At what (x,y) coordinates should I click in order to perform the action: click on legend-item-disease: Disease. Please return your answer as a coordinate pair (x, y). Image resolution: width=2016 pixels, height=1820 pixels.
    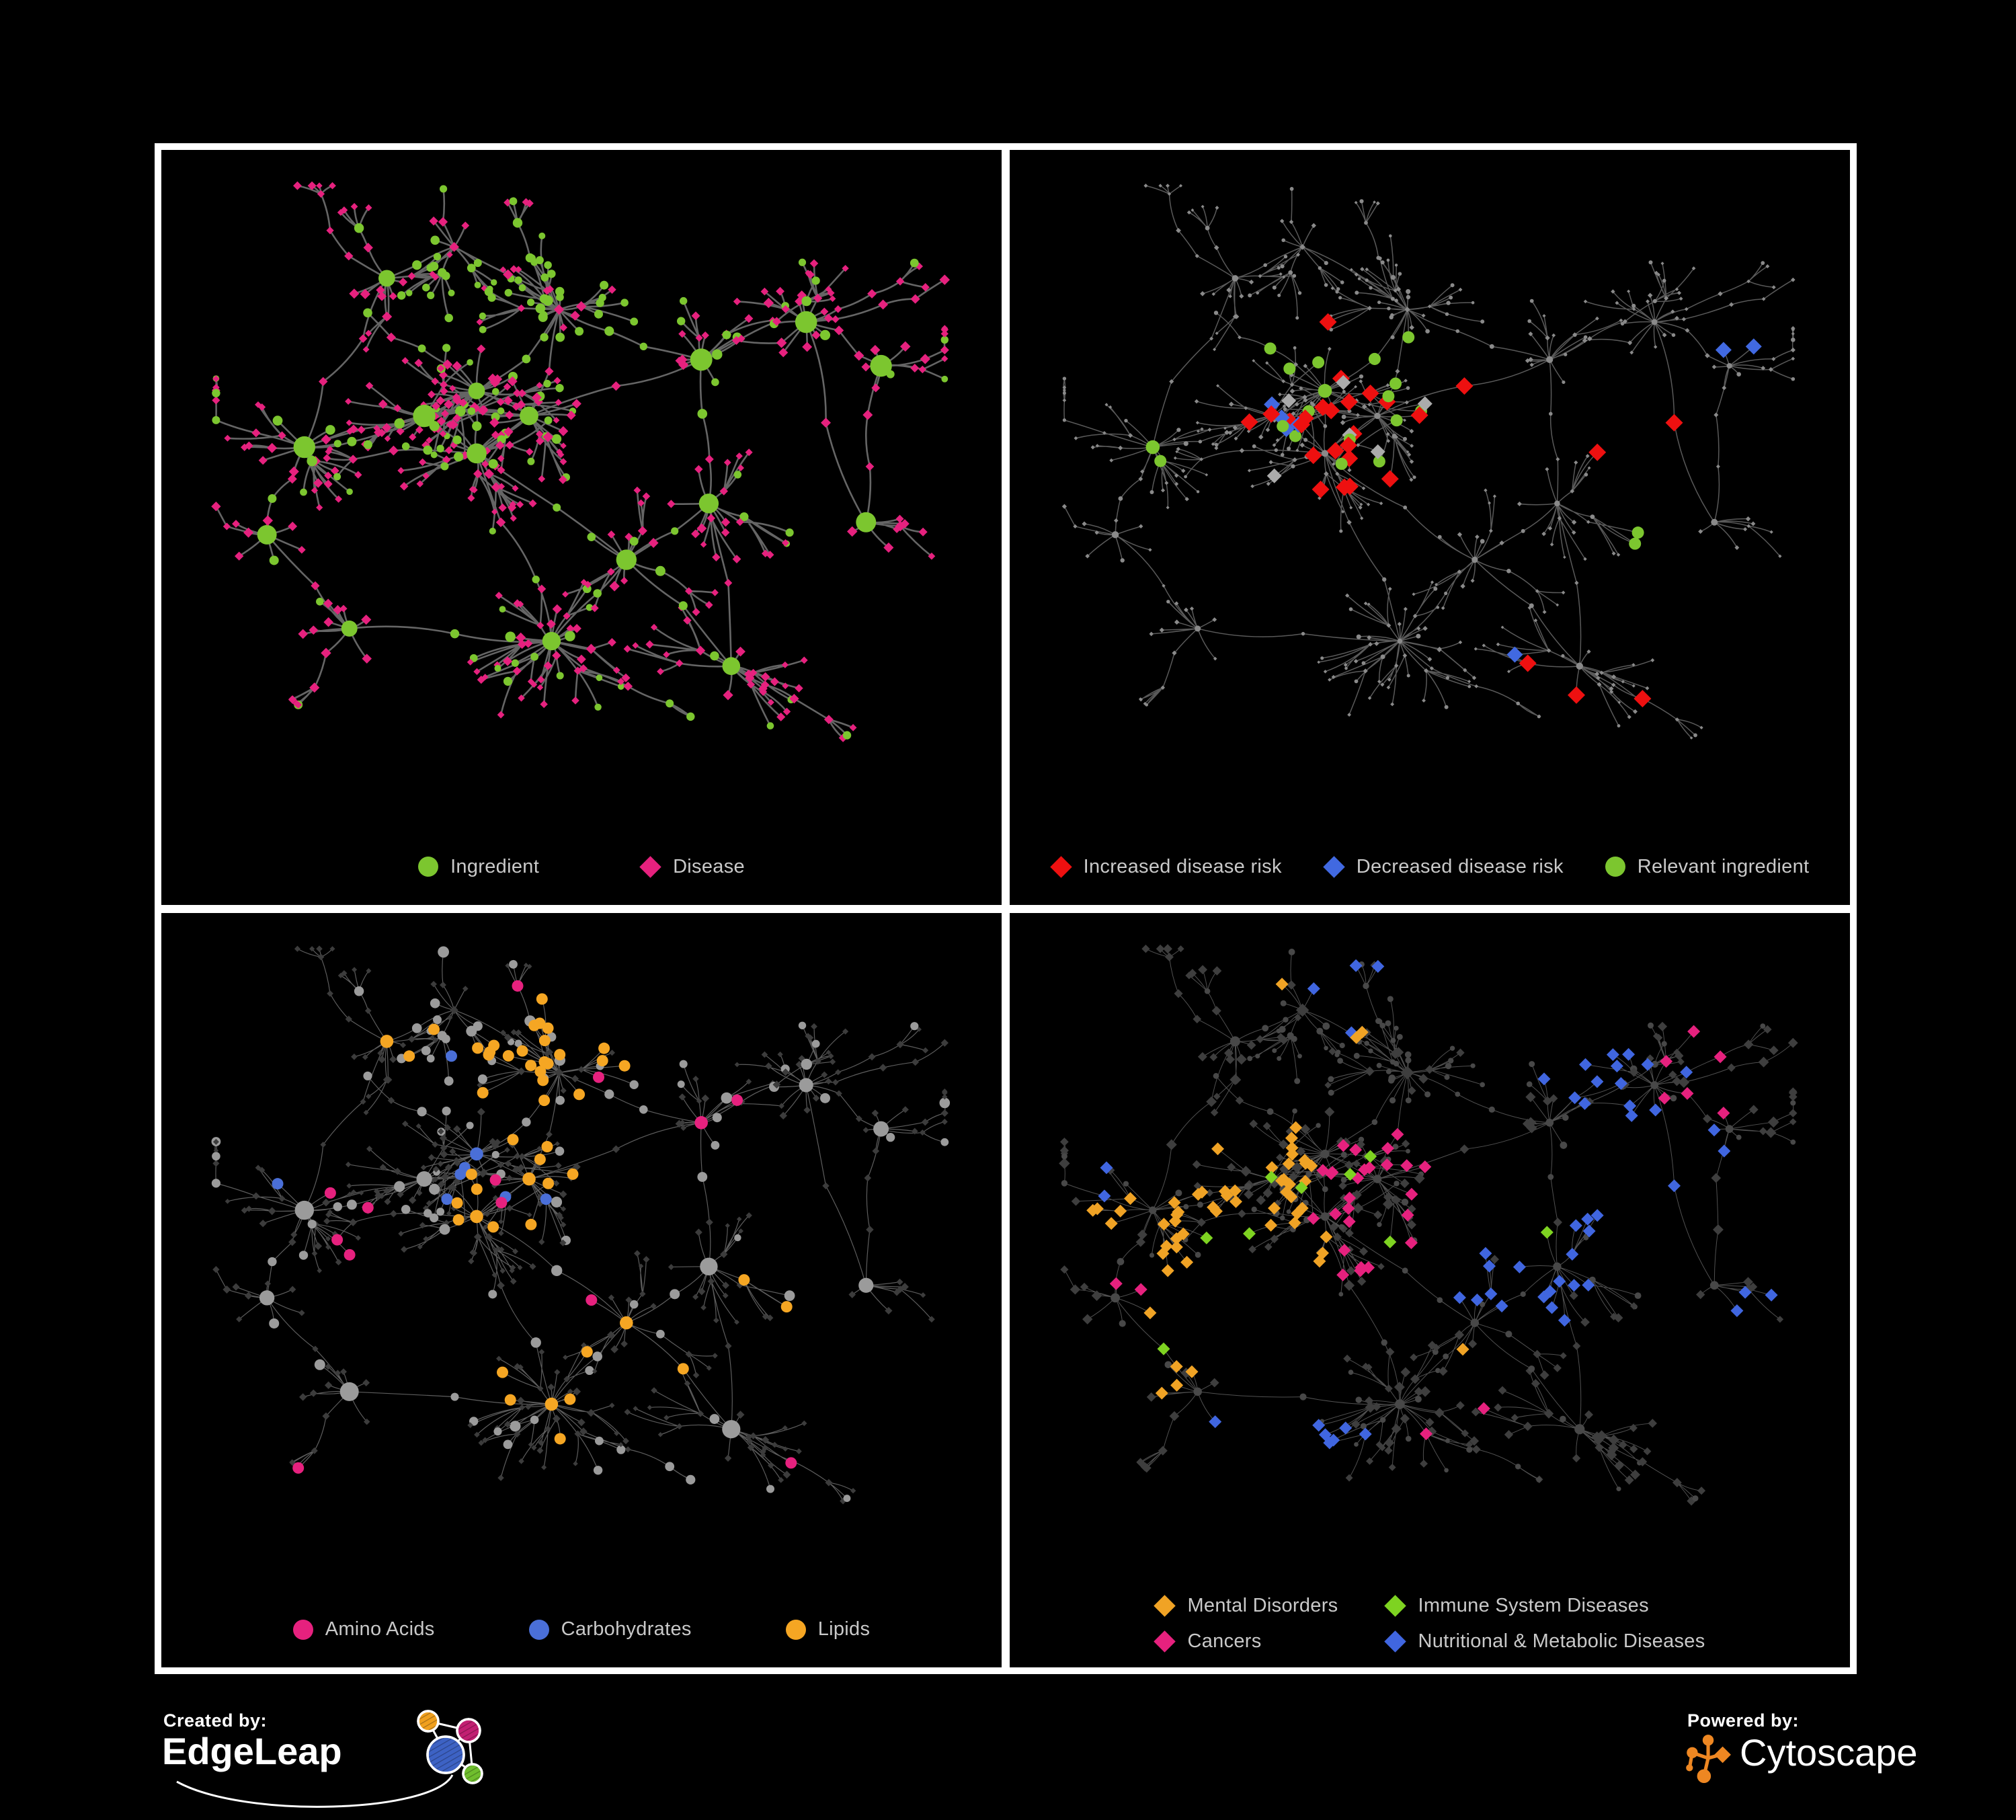
    Looking at the image, I should click on (692, 866).